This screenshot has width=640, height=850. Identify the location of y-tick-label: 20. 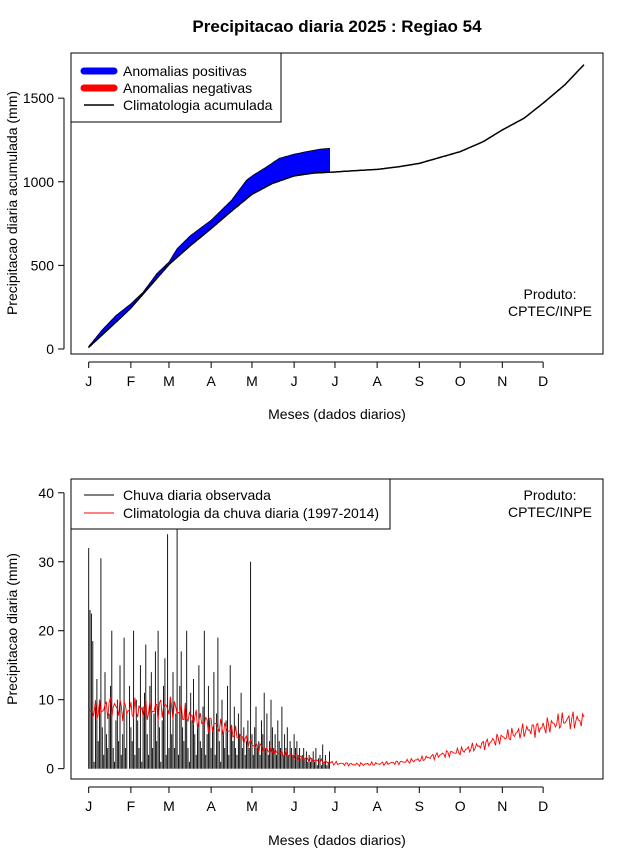
(46, 631).